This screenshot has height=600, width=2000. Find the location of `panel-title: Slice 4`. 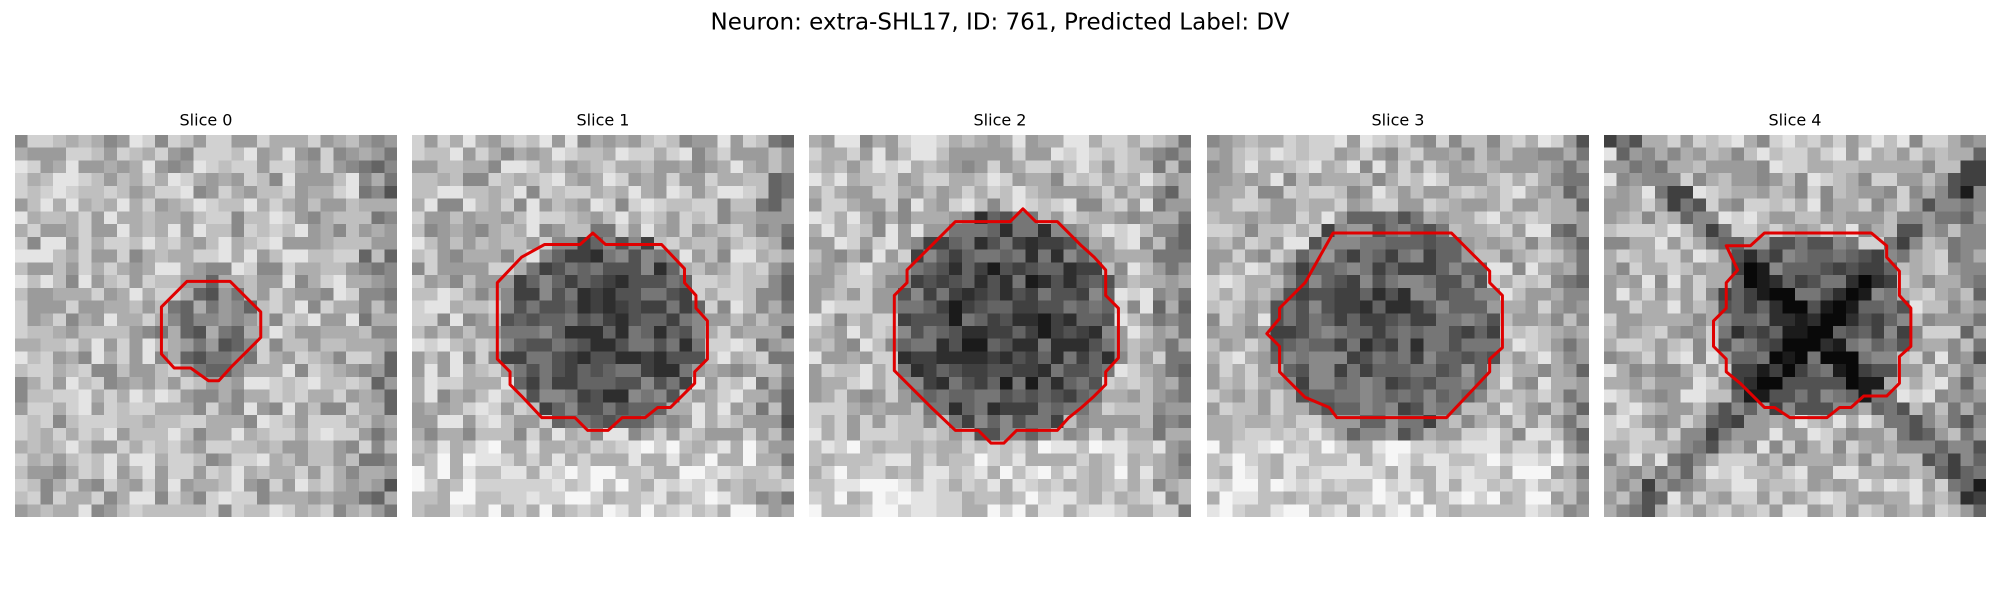

panel-title: Slice 4 is located at coordinates (1795, 120).